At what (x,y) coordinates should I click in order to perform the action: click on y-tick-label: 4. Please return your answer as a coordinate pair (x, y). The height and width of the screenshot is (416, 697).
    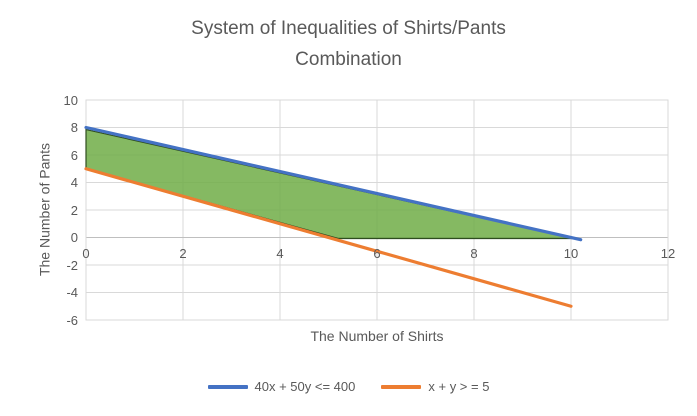
    Looking at the image, I should click on (74, 182).